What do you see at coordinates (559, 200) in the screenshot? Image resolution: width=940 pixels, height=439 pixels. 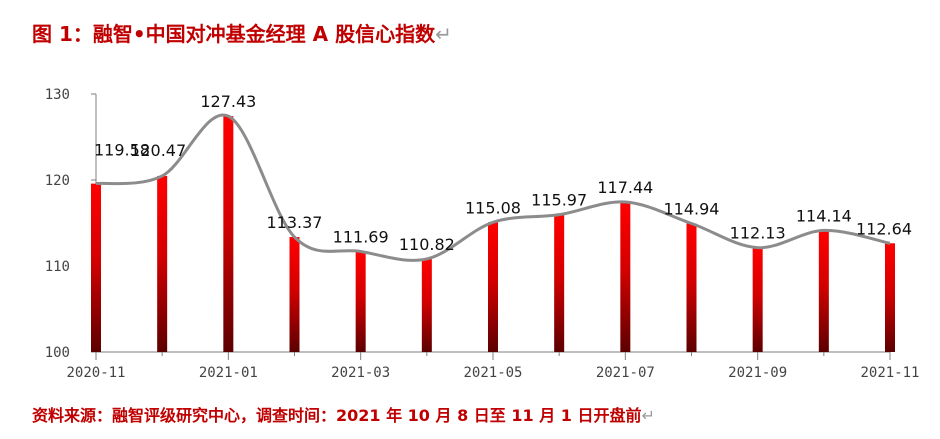 I see `data-label: 115.97` at bounding box center [559, 200].